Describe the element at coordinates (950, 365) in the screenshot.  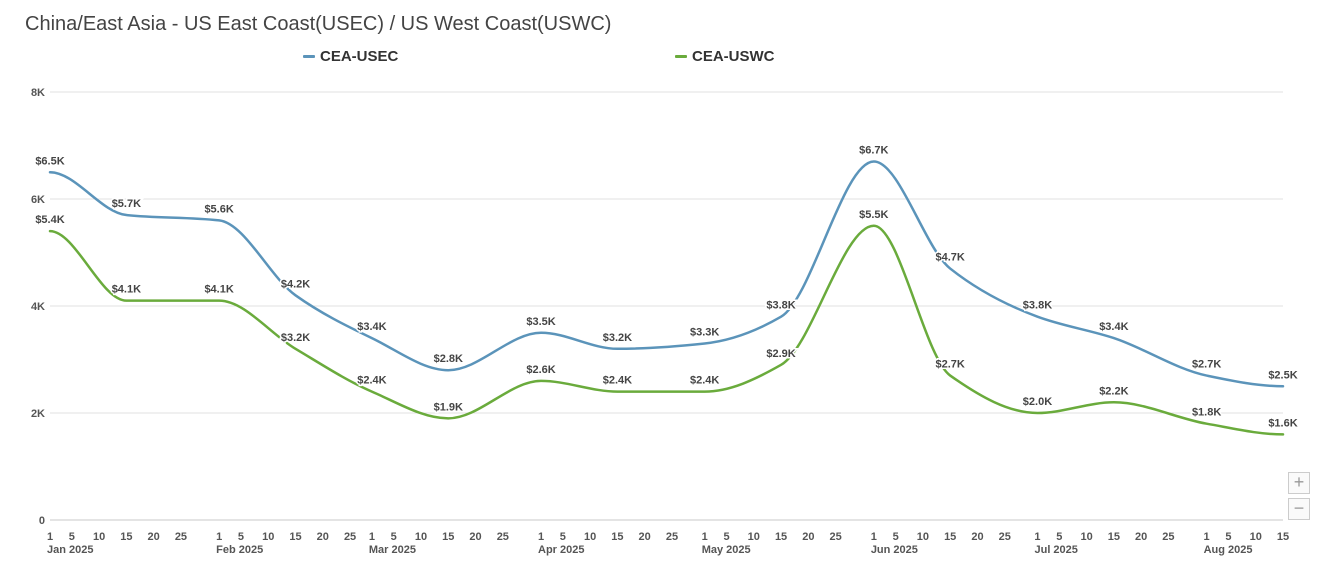
I see `data-label-cea-uswc: $2.7K` at that location.